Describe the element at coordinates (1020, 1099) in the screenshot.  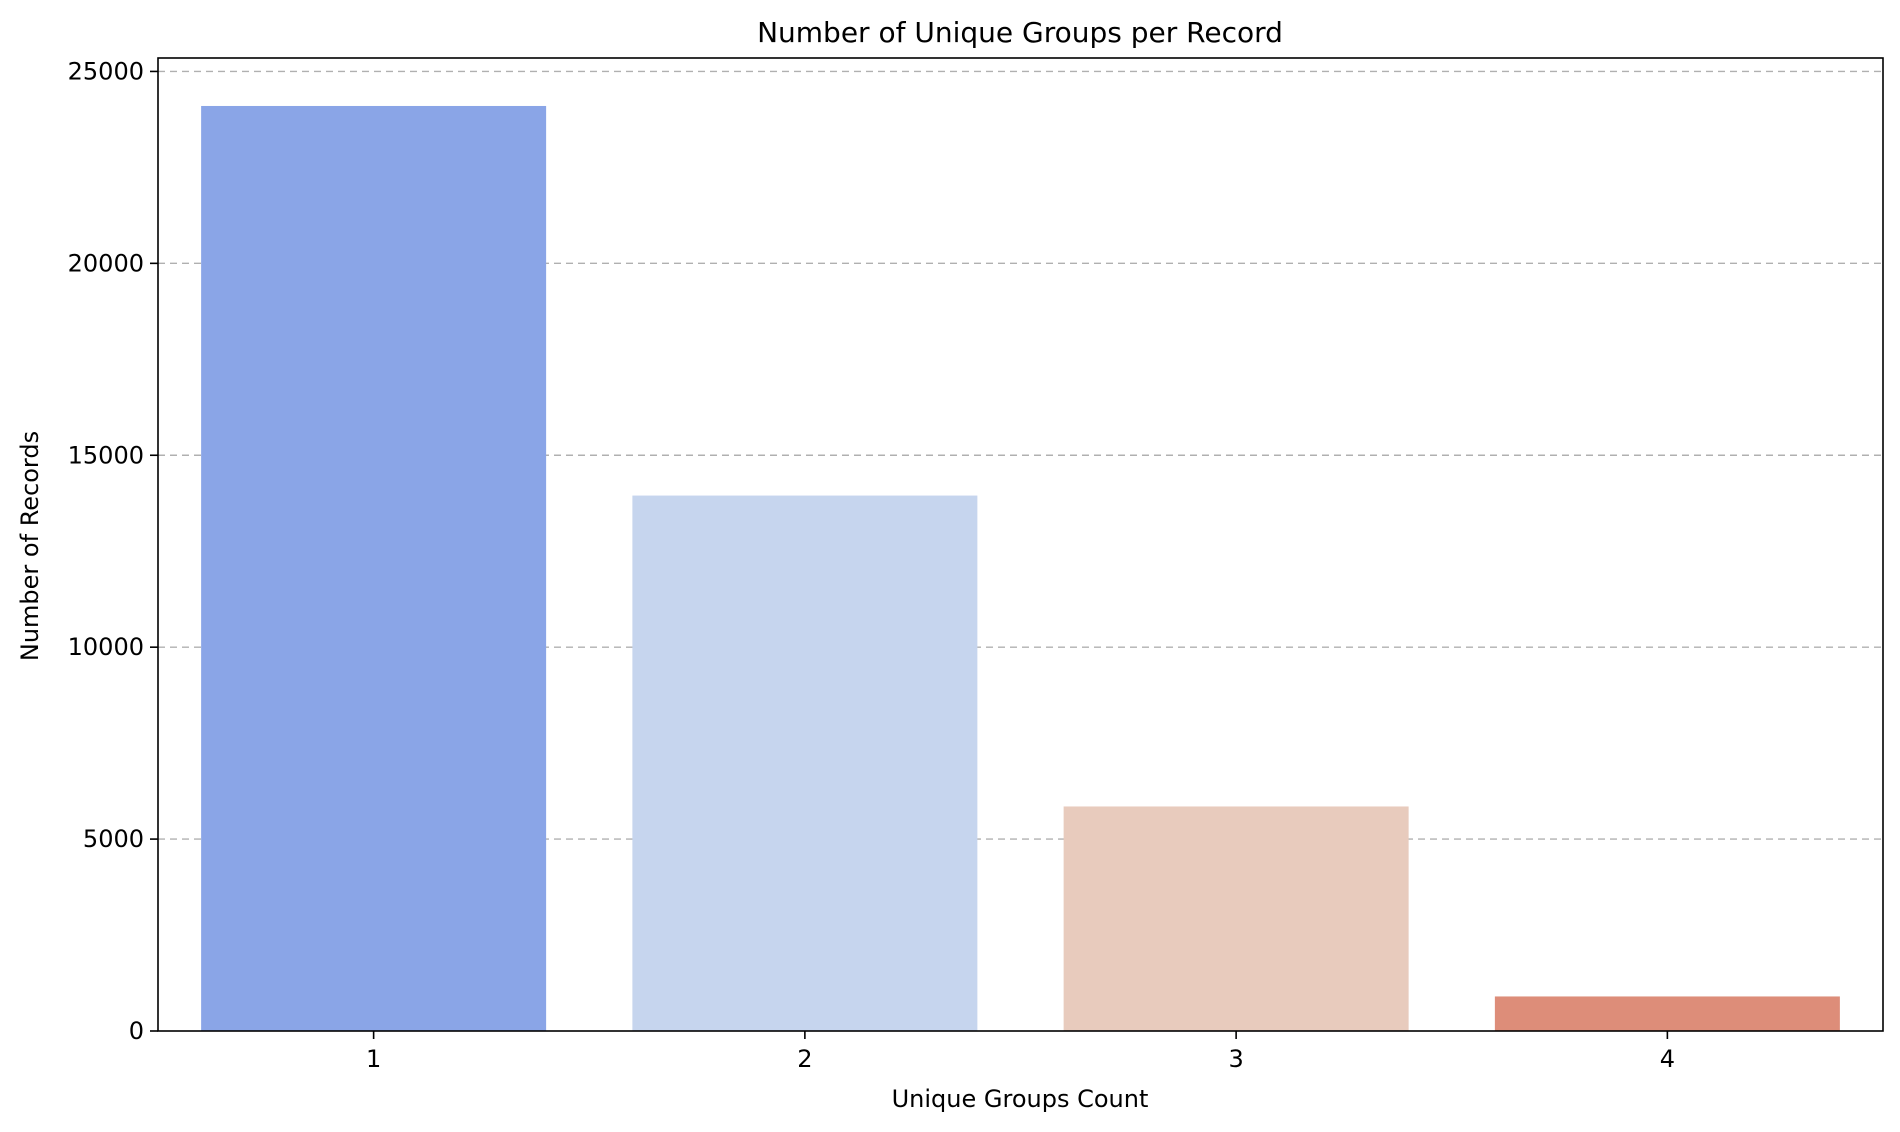
I see `x-axis-label: Unique Groups Count` at that location.